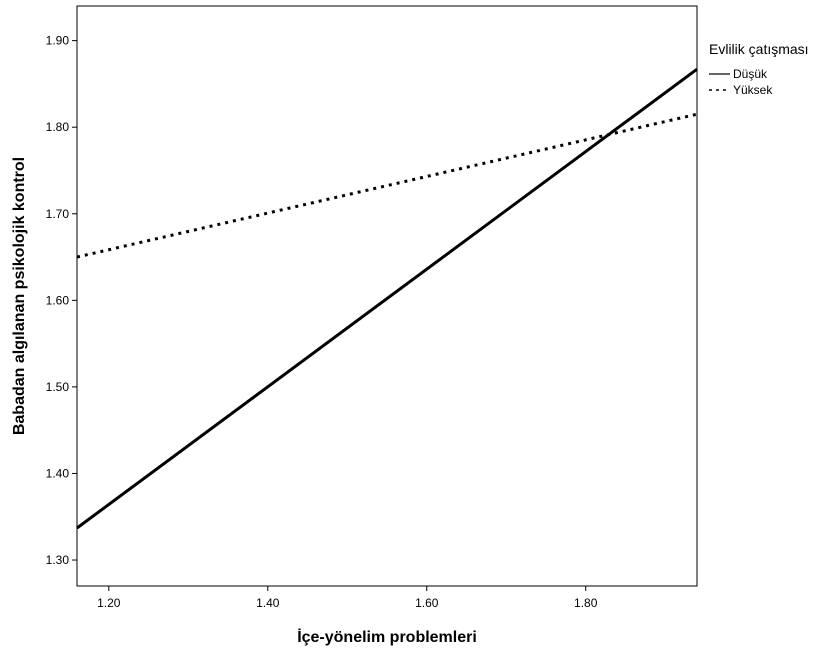 Image resolution: width=836 pixels, height=657 pixels. Describe the element at coordinates (58, 387) in the screenshot. I see `y-tick-label: 1.50` at that location.